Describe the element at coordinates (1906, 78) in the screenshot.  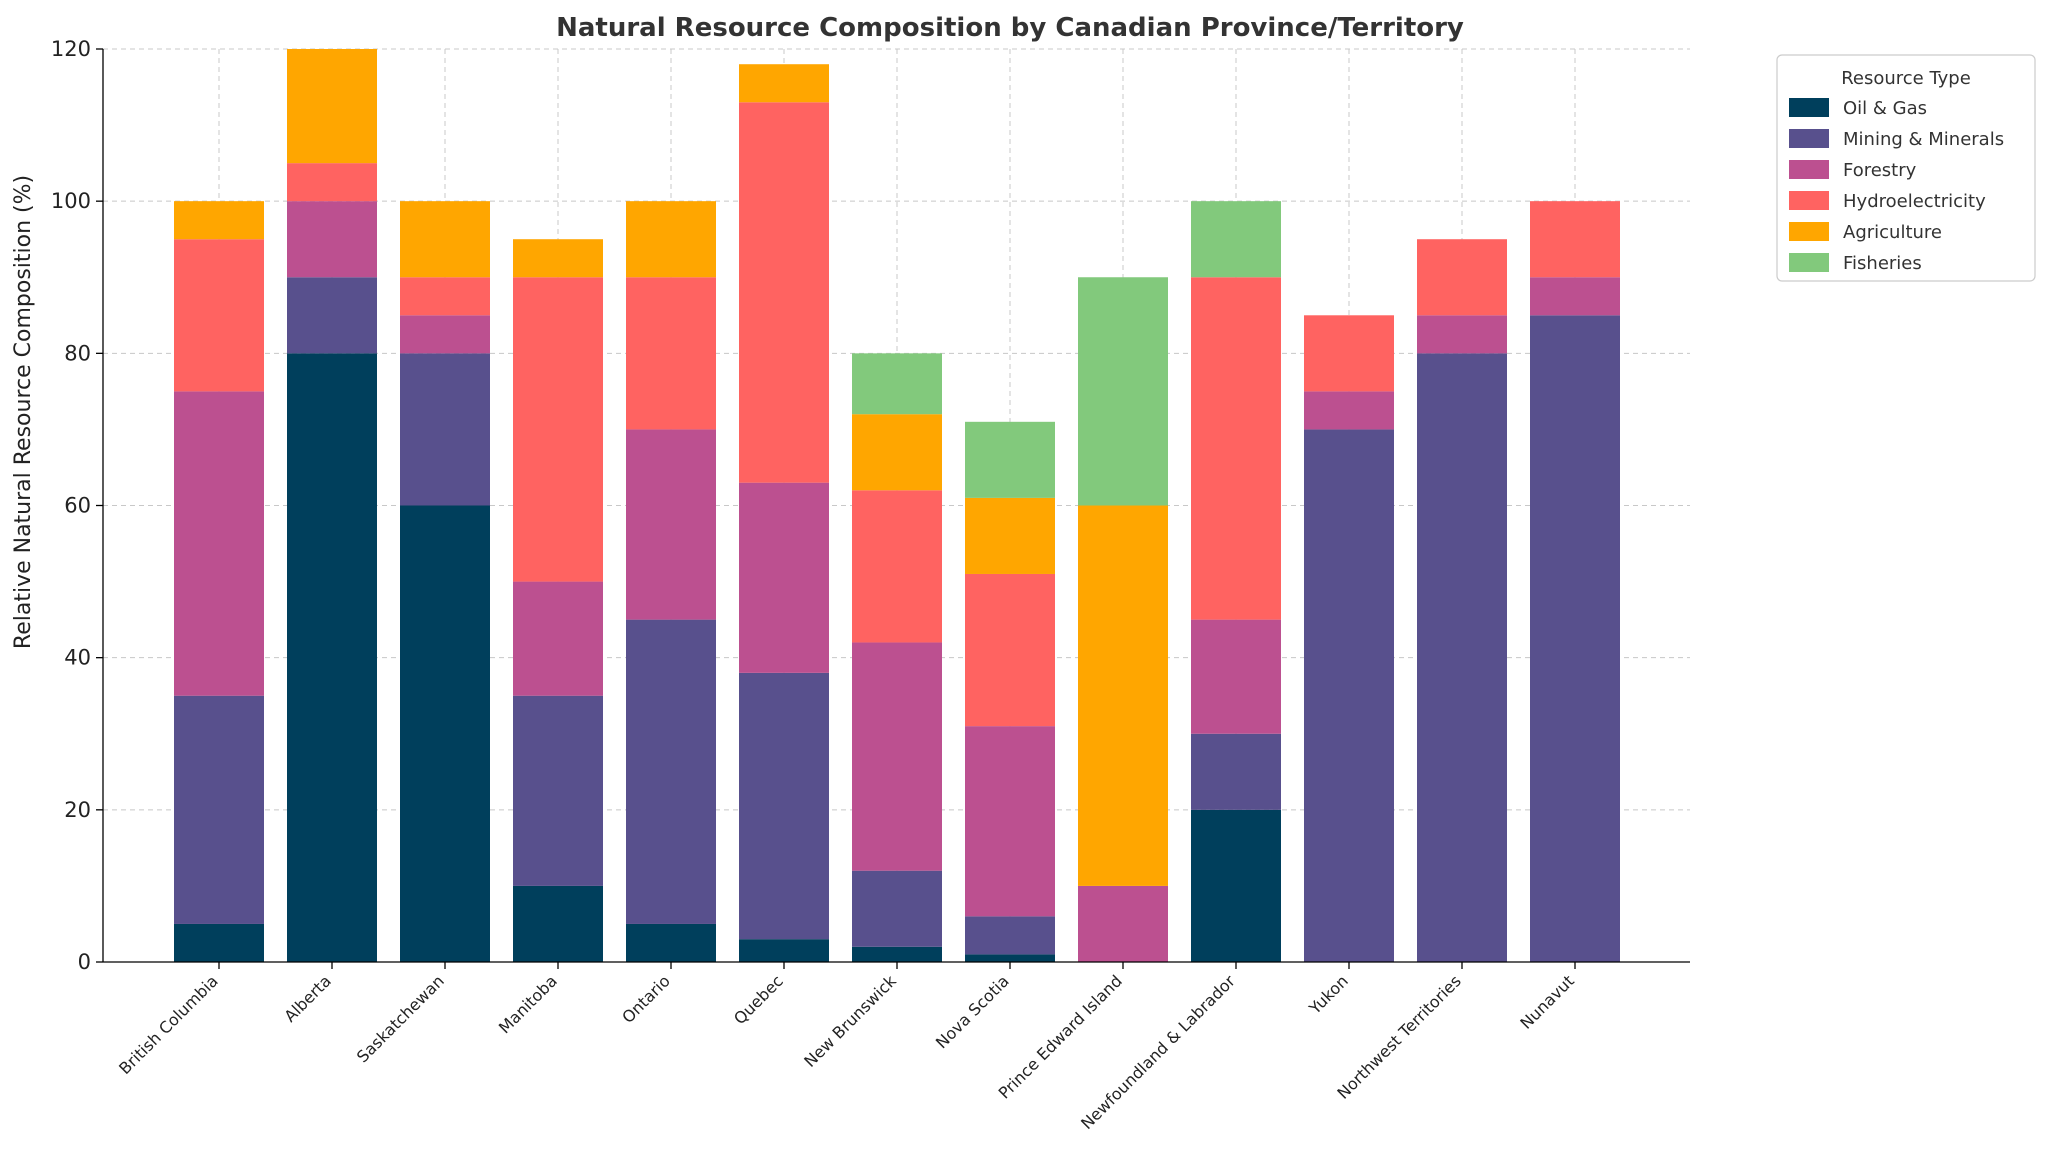
I see `legend-title: Resource Type` at that location.